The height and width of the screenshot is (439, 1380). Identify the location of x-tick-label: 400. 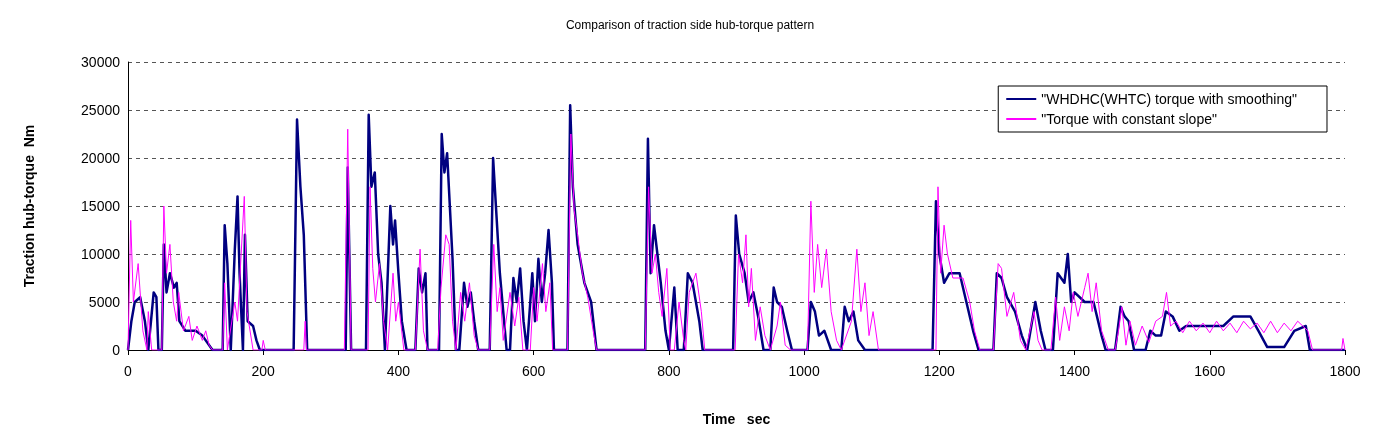
(398, 371).